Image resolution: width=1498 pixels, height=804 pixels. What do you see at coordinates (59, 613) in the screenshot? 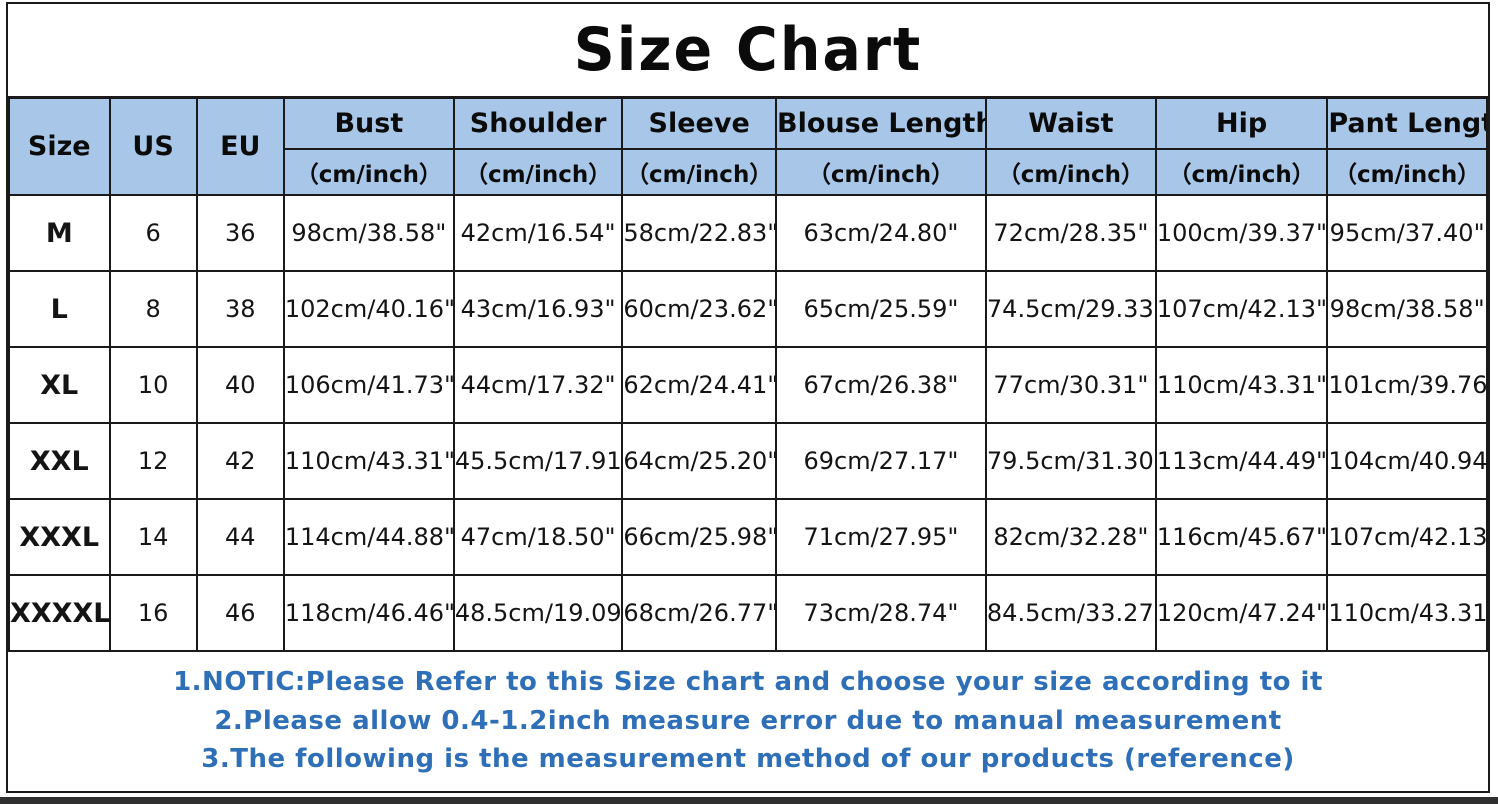
I see `cell-size: XXXXL` at bounding box center [59, 613].